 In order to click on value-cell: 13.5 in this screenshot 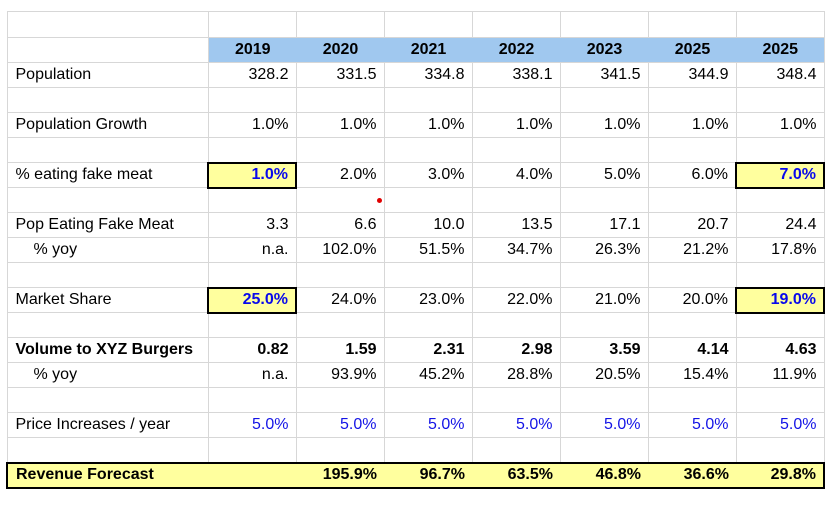, I will do `click(516, 225)`.